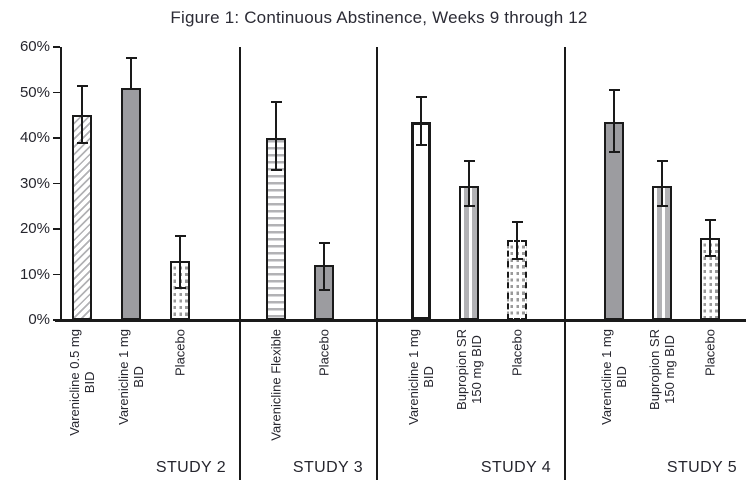  I want to click on y-axis-tick-label: 50%, so click(34, 92).